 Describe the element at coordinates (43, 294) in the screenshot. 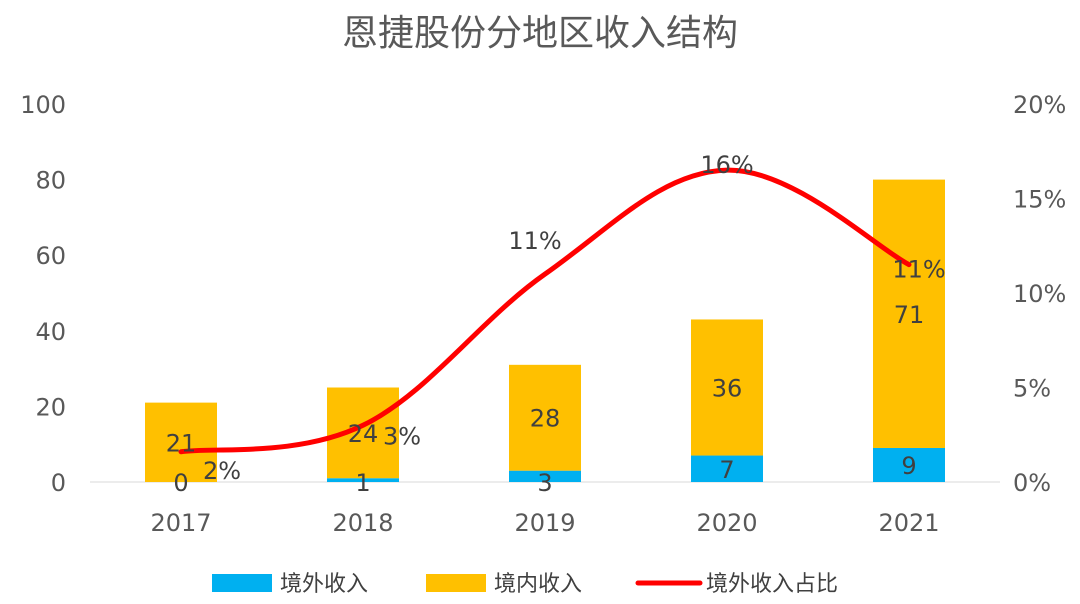

I see `left-axis: 0 20 40 60 80 100` at that location.